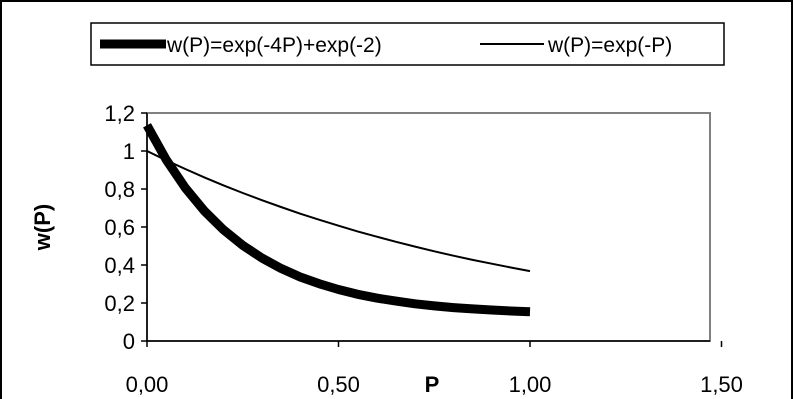  I want to click on y-tick-group: 0 0,2 0,4 0,6 0,8 1 1,2, so click(125, 227).